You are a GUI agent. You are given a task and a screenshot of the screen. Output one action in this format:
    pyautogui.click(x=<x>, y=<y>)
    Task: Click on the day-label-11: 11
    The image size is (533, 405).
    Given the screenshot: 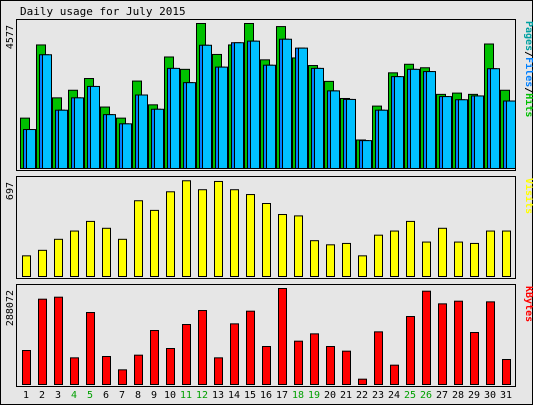 What is the action you would take?
    pyautogui.click(x=186, y=395)
    